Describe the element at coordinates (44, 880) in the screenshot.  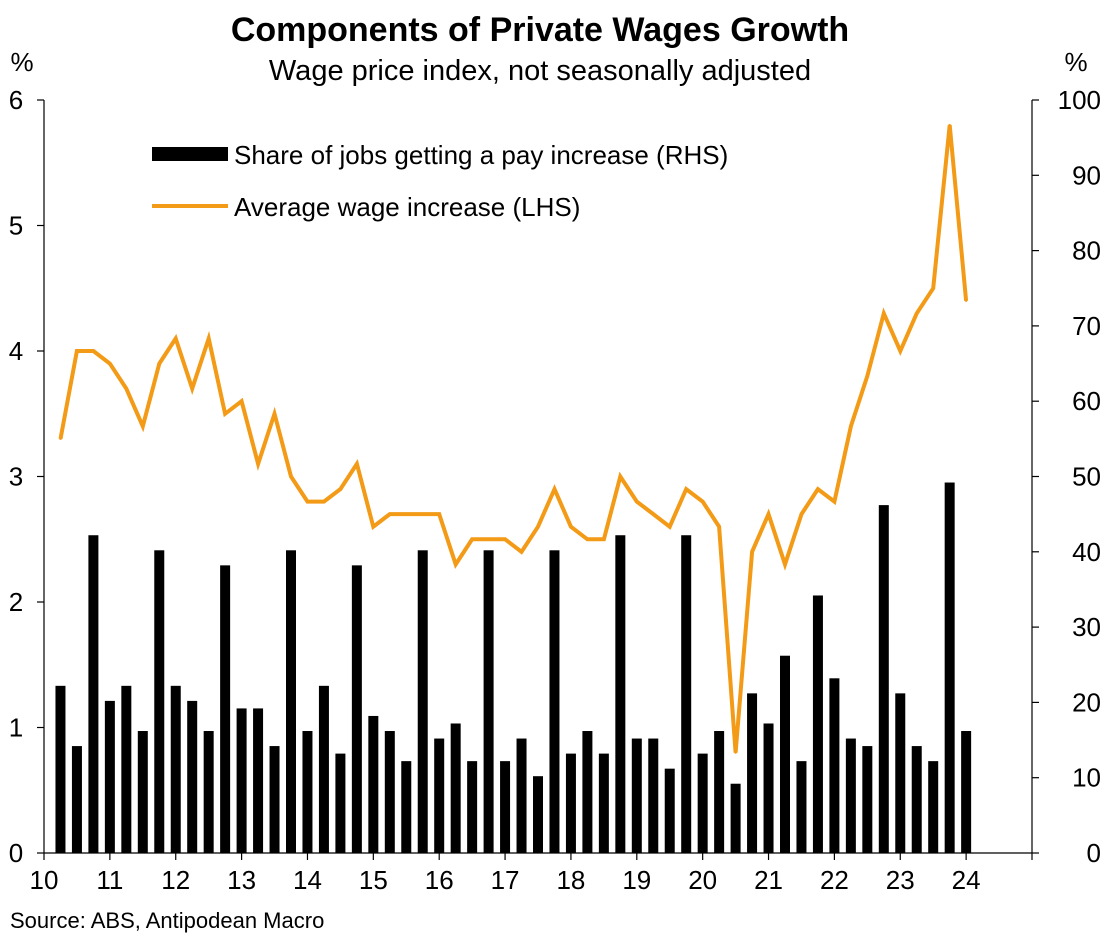
I see `x-tick-label: 10` at that location.